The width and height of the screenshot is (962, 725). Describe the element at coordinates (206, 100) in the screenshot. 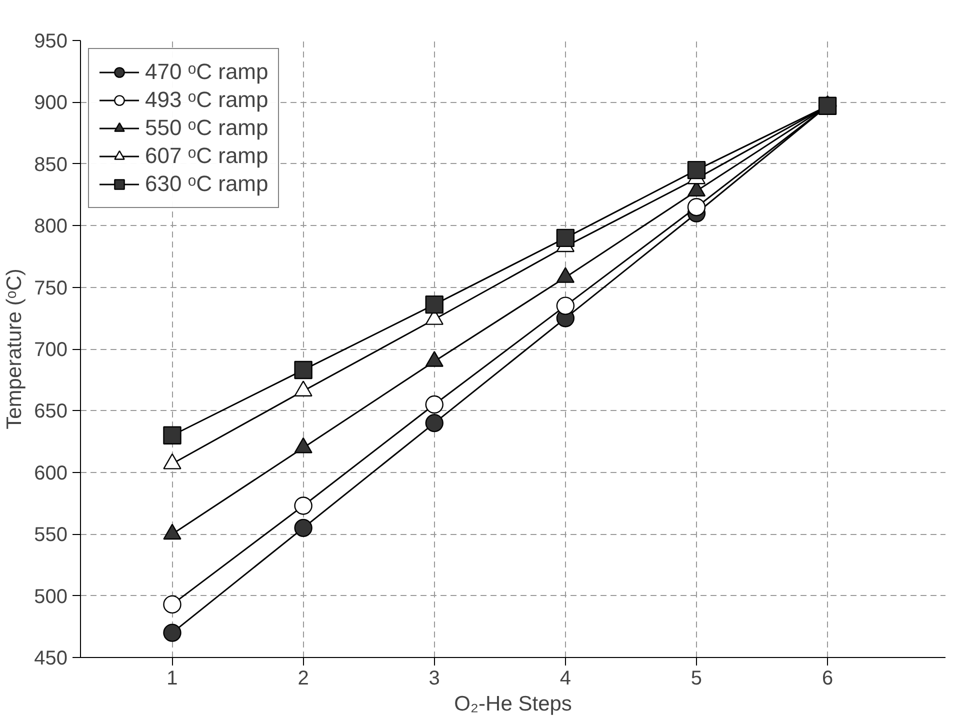

I see `legend-label: 493 ᵒC ramp` at that location.